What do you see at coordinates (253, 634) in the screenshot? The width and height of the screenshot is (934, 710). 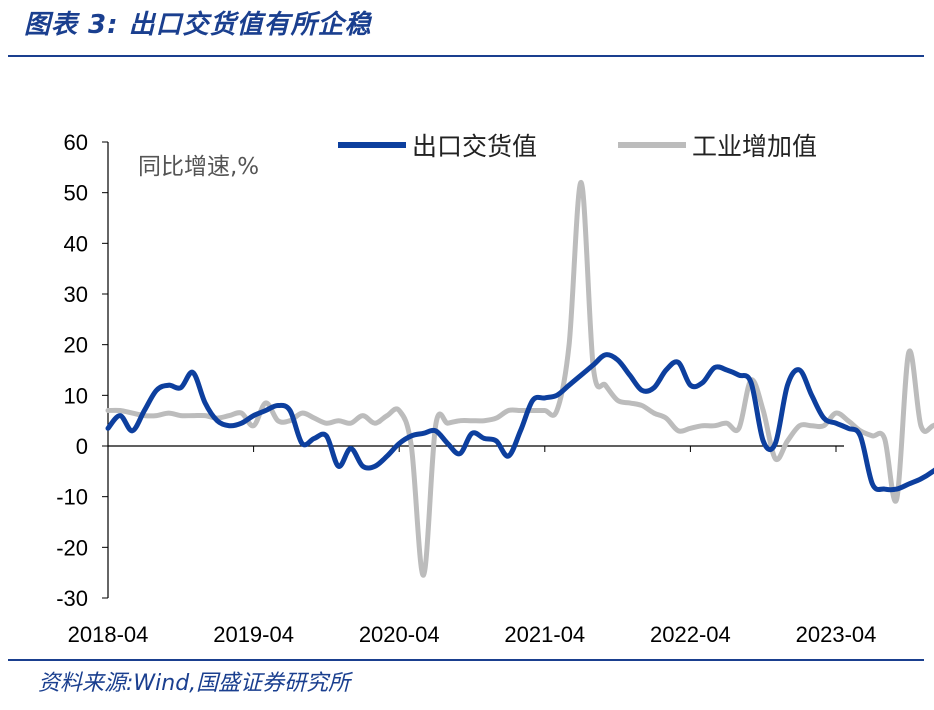 I see `x-tick-label: 2019-04` at bounding box center [253, 634].